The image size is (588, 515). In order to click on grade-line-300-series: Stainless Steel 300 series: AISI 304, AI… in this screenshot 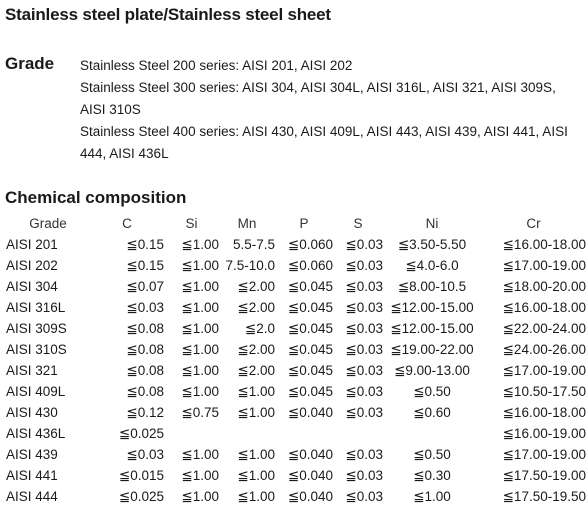, I will do `click(318, 98)`.